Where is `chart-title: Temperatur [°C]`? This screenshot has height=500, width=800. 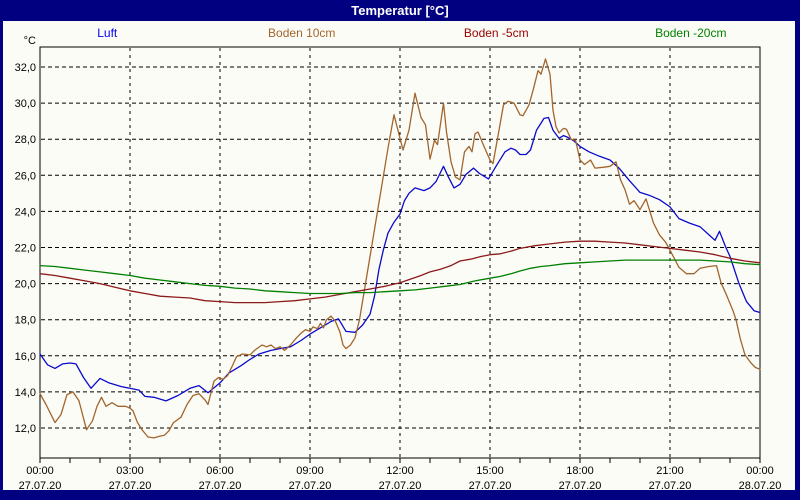 chart-title: Temperatur [°C] is located at coordinates (400, 10).